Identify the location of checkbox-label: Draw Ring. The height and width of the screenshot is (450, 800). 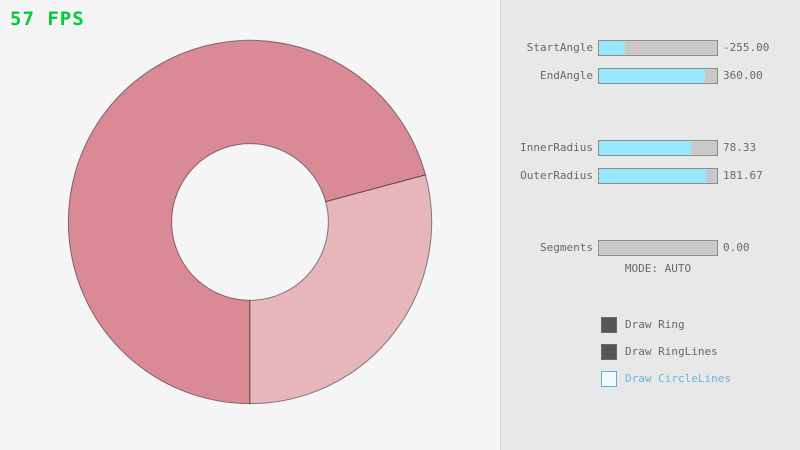
(655, 324).